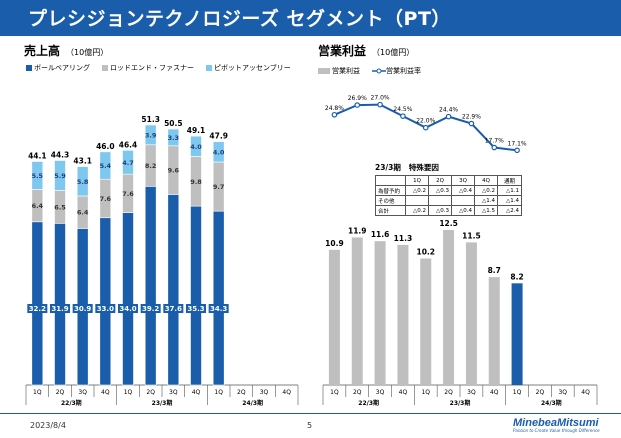 The width and height of the screenshot is (621, 438). I want to click on legend-label: ロッドエンド・ファスナー, so click(152, 68).